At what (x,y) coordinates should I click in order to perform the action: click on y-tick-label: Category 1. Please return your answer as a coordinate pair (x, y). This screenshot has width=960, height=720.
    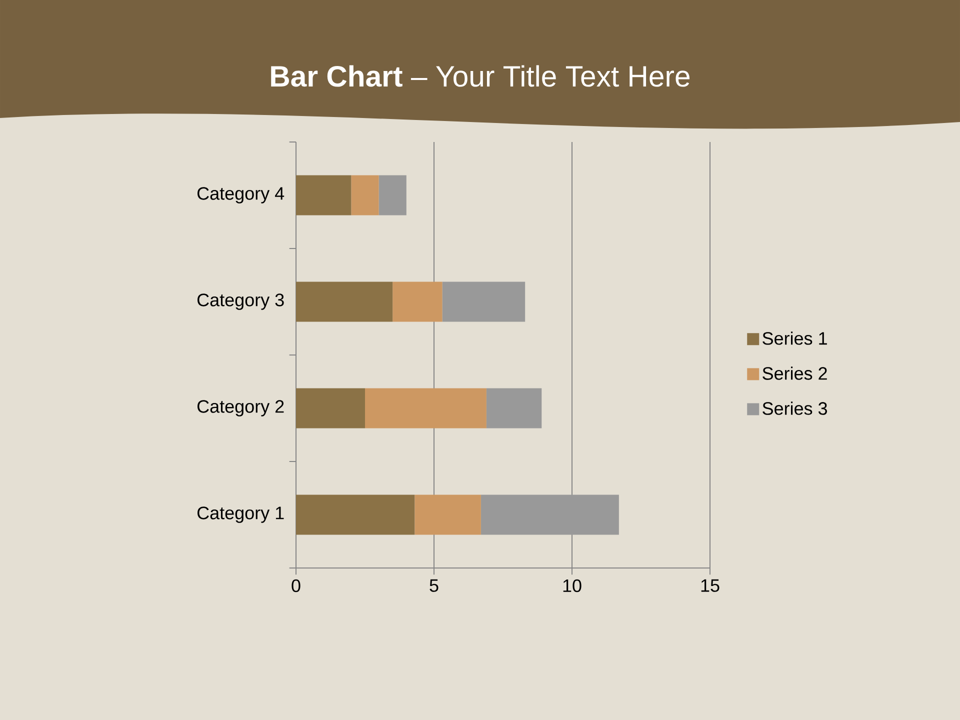
    Looking at the image, I should click on (241, 514).